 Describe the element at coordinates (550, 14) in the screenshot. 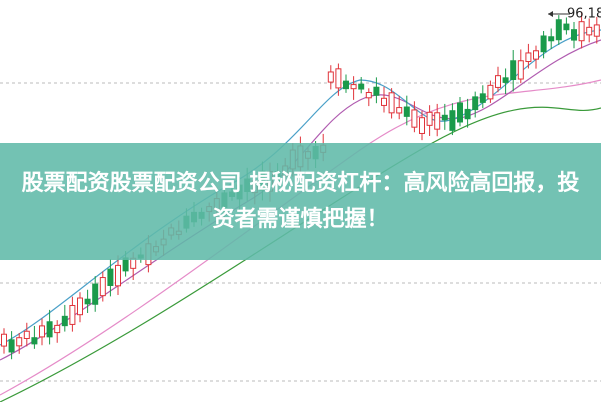

I see `price-arrow` at that location.